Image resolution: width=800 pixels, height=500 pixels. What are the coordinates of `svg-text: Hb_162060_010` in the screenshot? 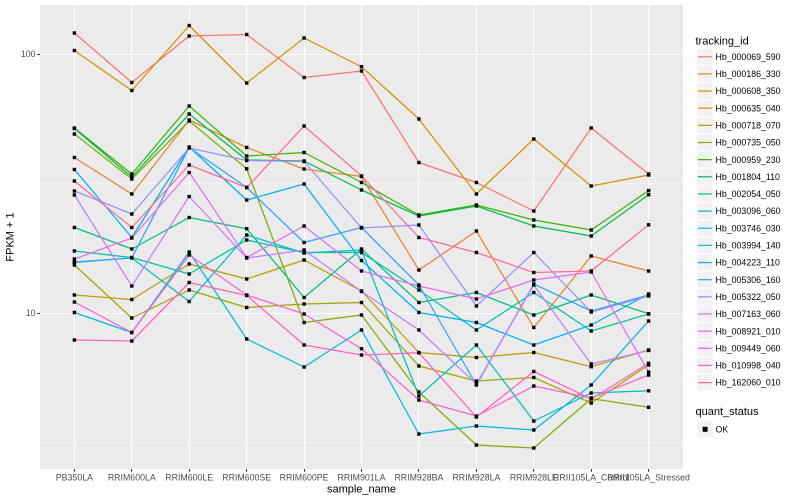 It's located at (748, 383).